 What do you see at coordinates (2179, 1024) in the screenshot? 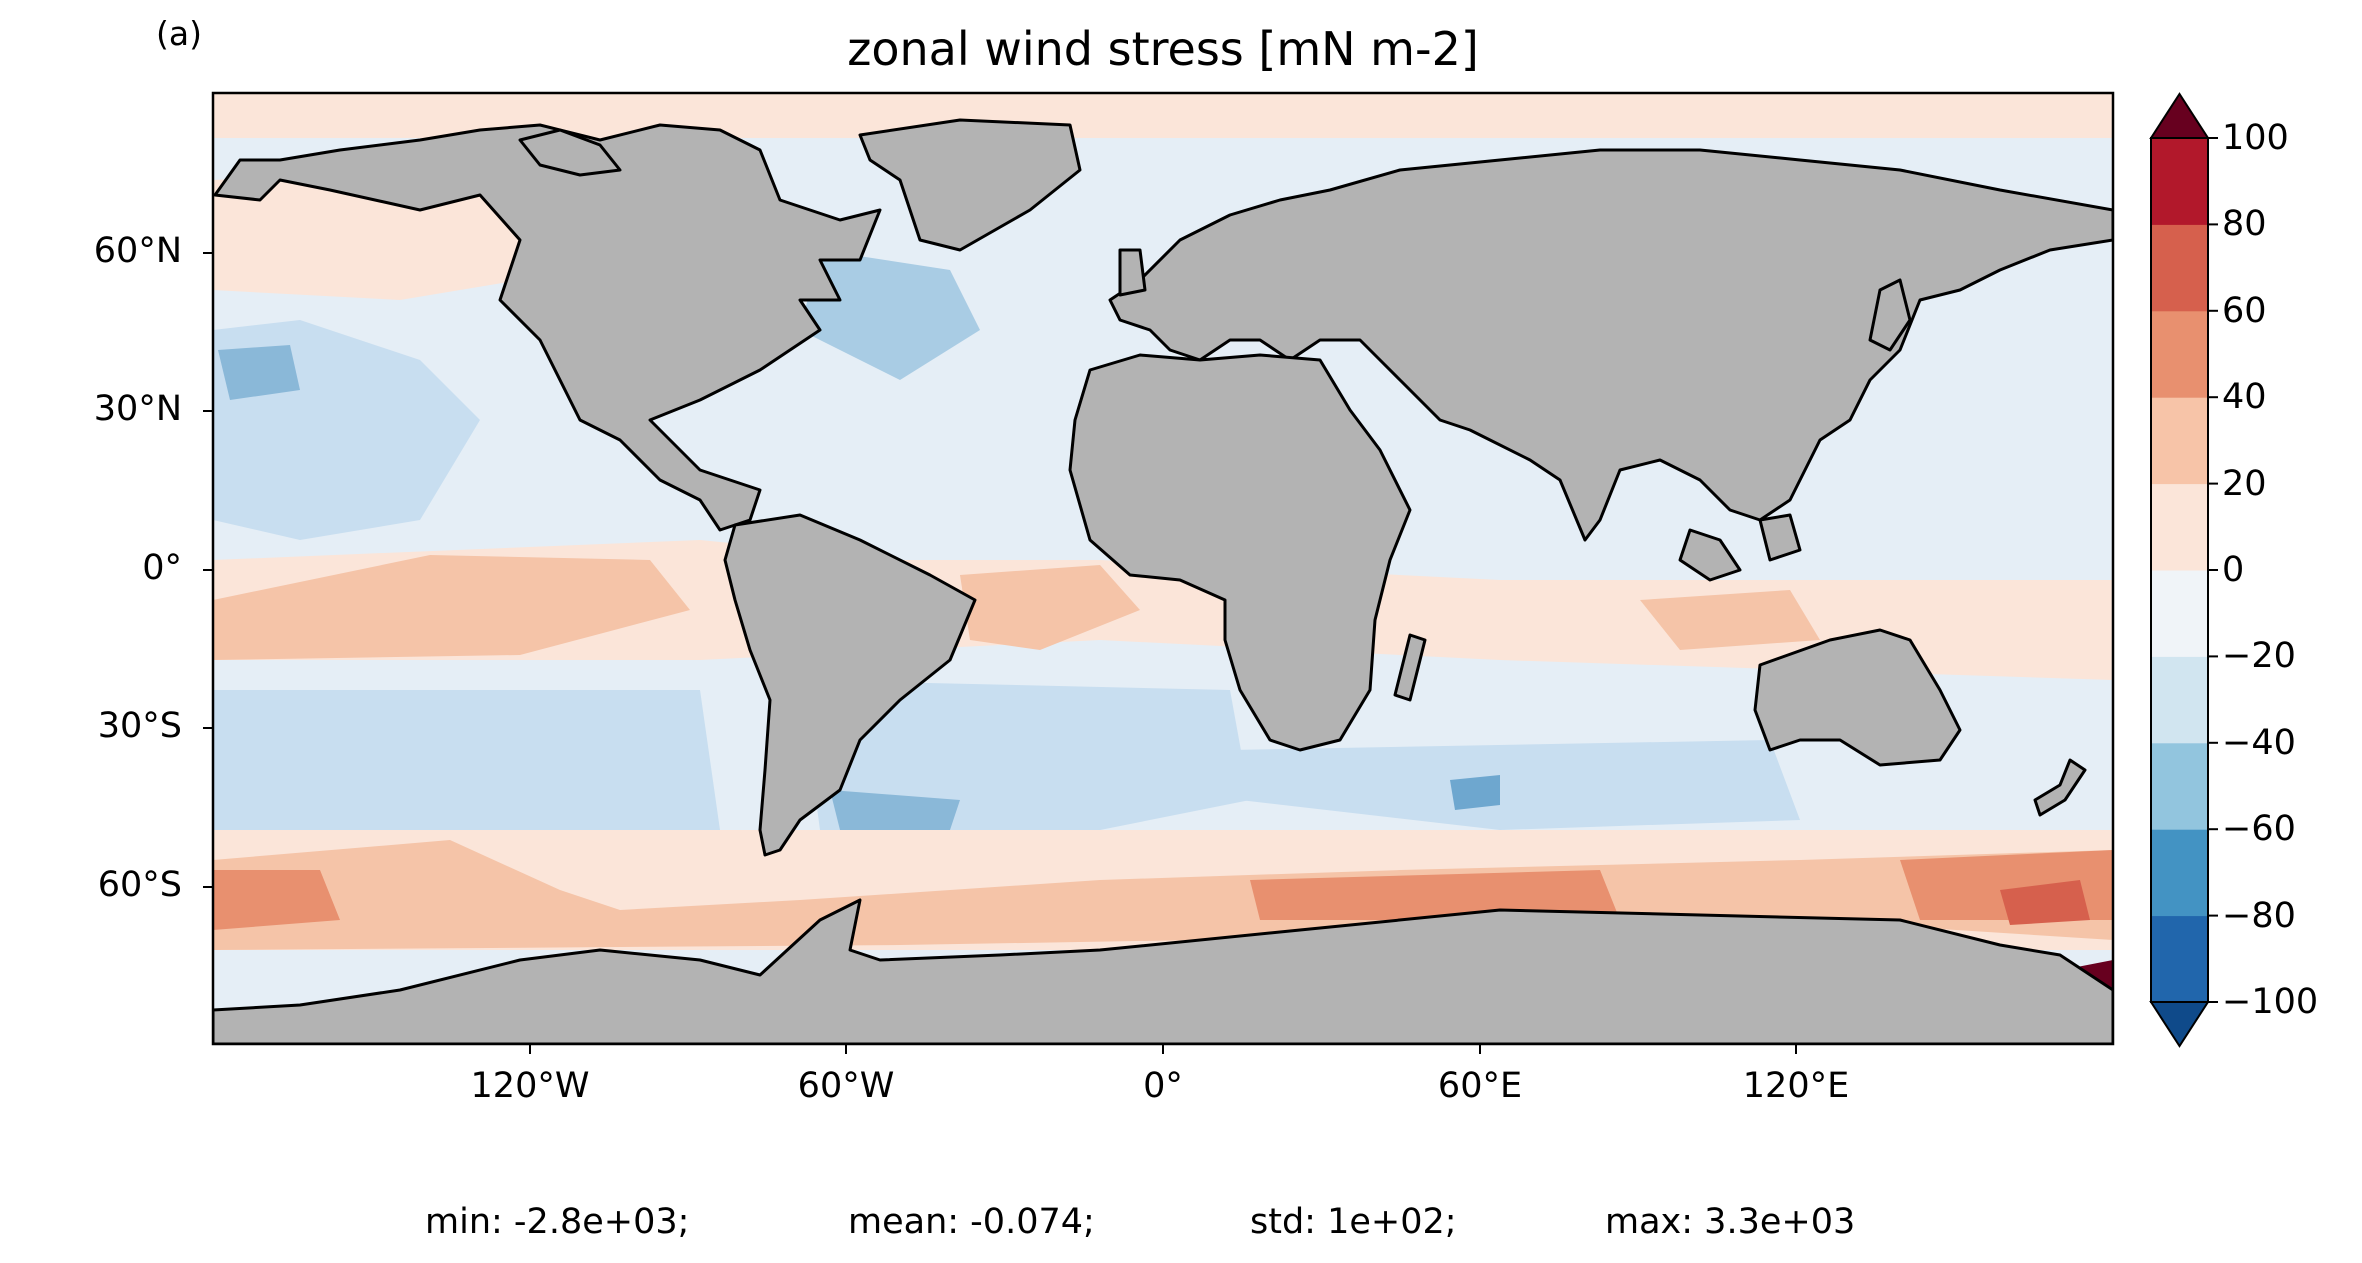
I see `colorbar-extend-min` at bounding box center [2179, 1024].